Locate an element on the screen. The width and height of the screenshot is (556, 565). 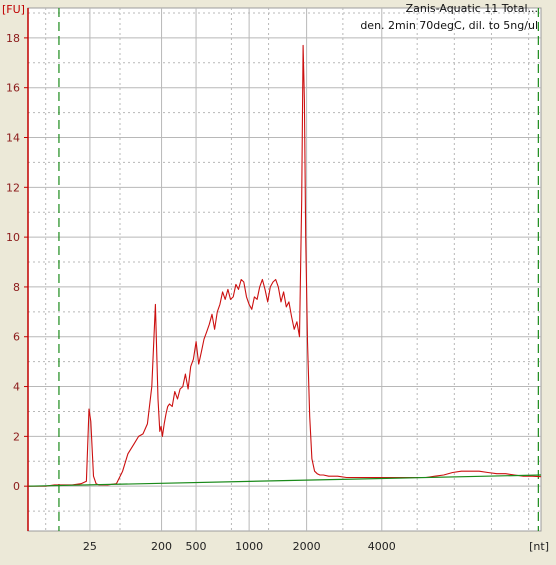
y-tick-label: 14 is located at coordinates (13, 138).